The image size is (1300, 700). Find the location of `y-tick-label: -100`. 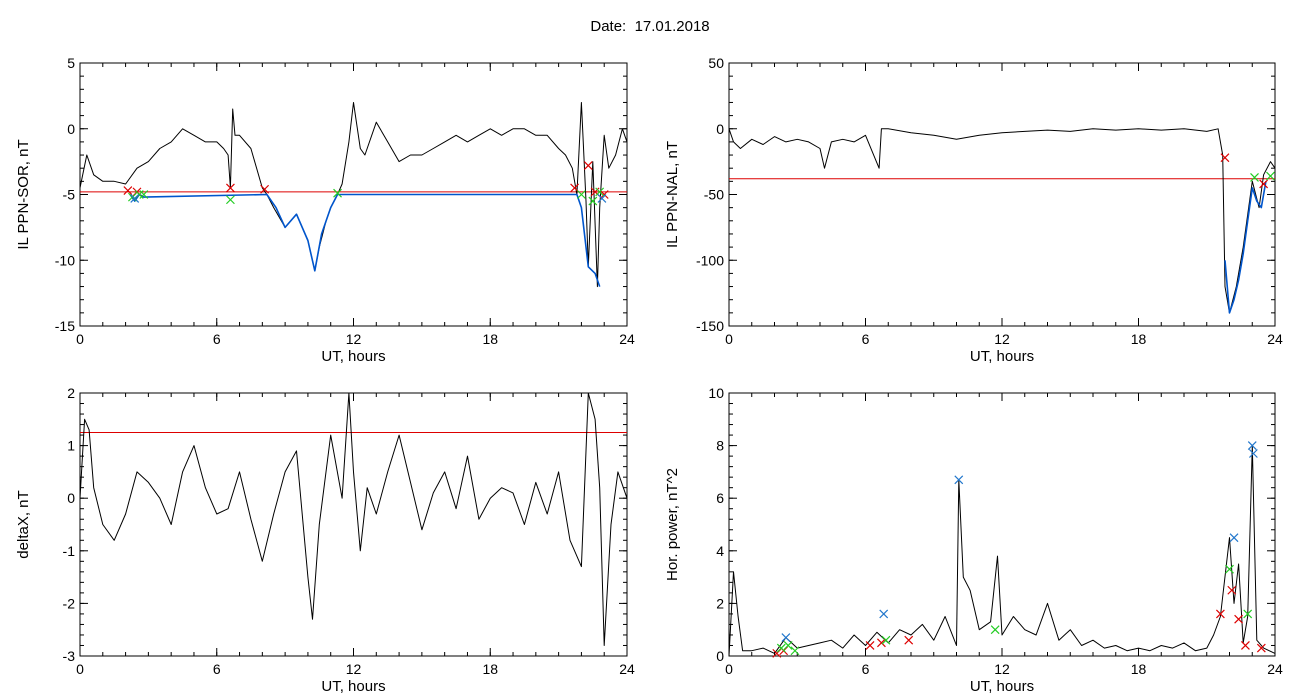

y-tick-label: -100 is located at coordinates (710, 260).